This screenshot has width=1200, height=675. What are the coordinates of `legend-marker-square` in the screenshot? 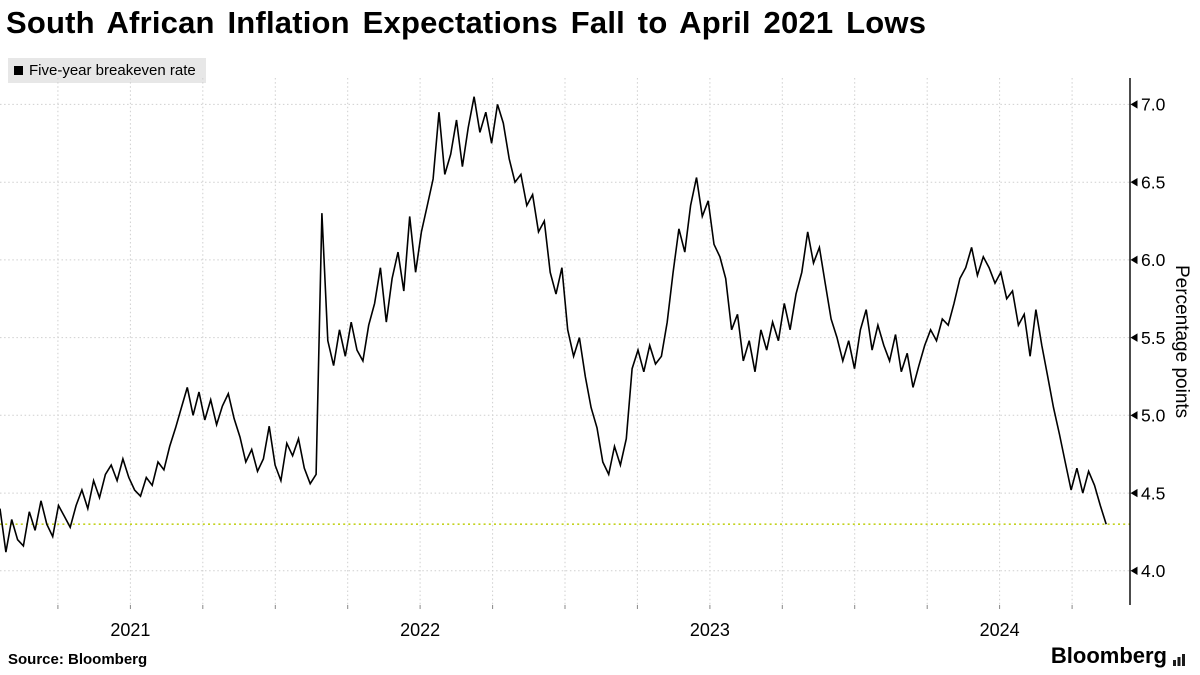 It's located at (18, 70).